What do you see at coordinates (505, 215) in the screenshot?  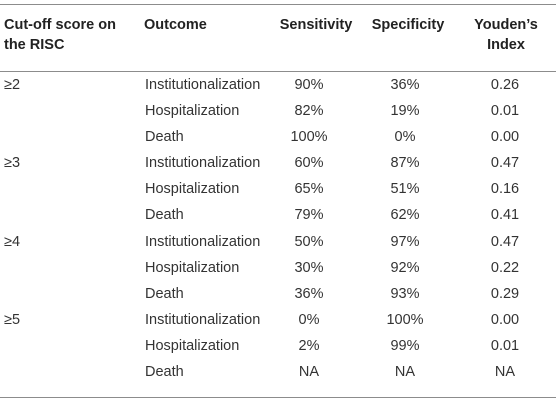 I see `cell-youden: 0.41` at bounding box center [505, 215].